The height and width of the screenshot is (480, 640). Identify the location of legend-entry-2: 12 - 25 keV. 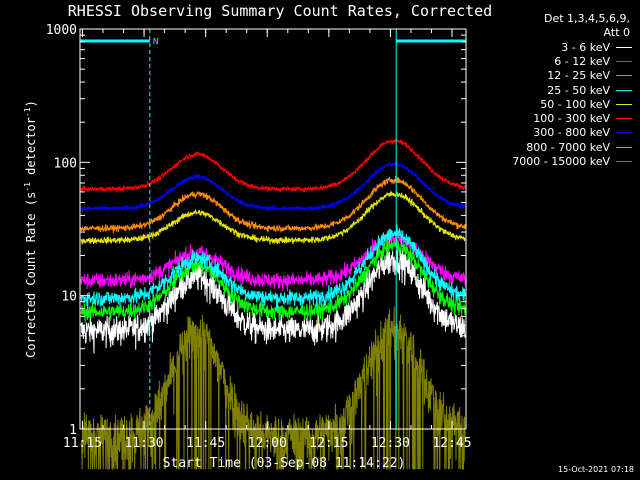
(557, 76).